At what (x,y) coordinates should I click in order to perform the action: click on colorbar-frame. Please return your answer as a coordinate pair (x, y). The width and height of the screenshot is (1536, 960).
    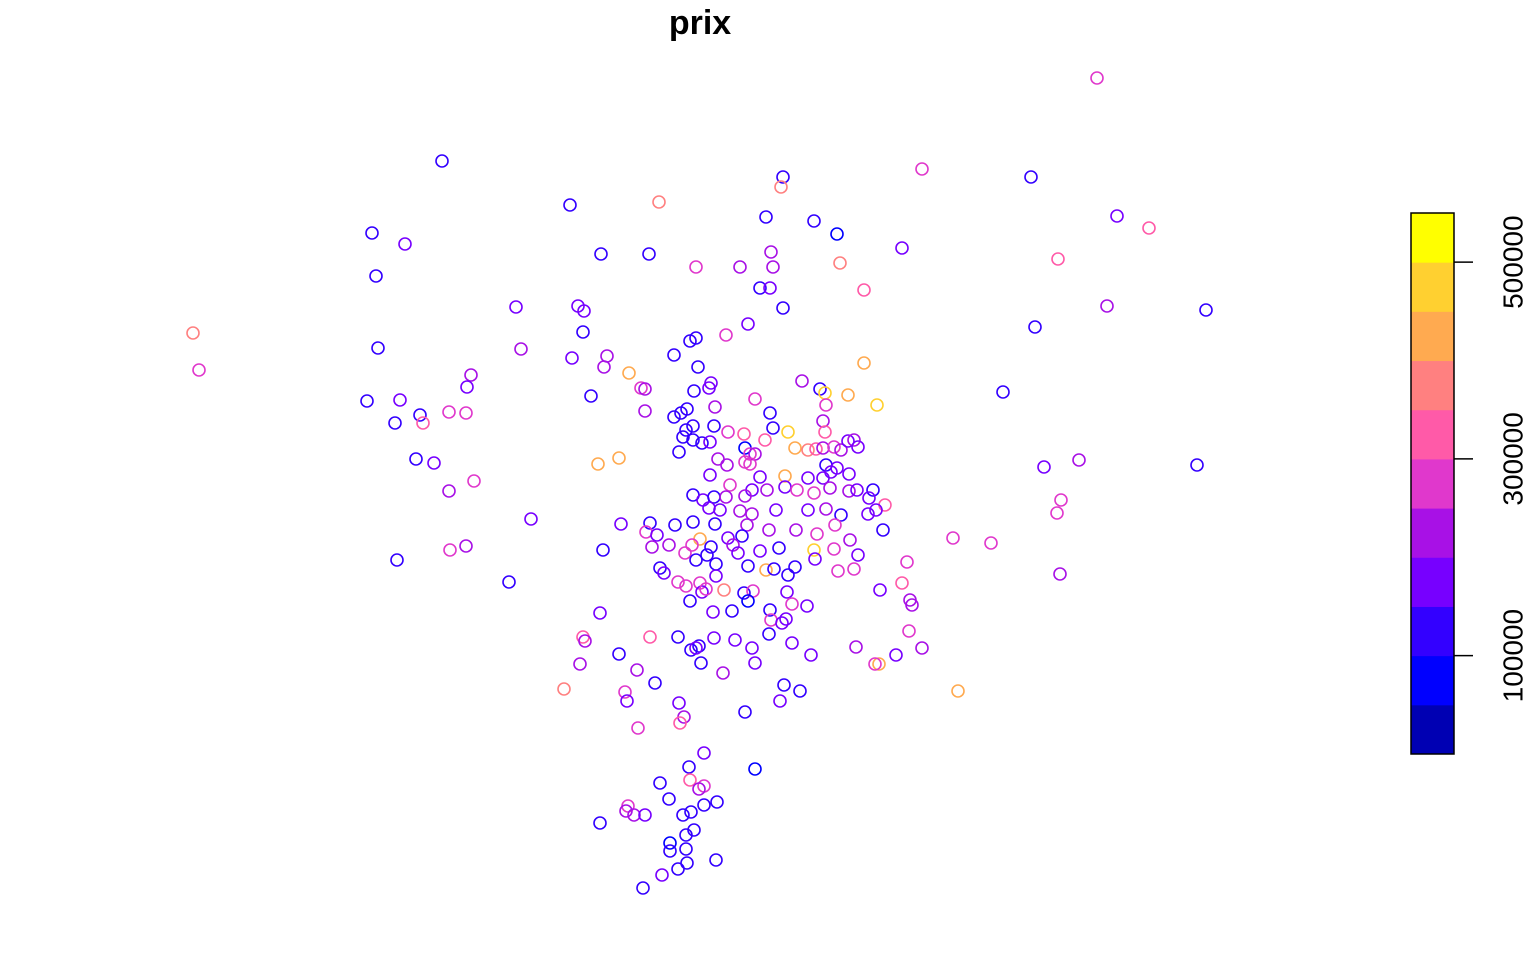
    Looking at the image, I should click on (1432, 483).